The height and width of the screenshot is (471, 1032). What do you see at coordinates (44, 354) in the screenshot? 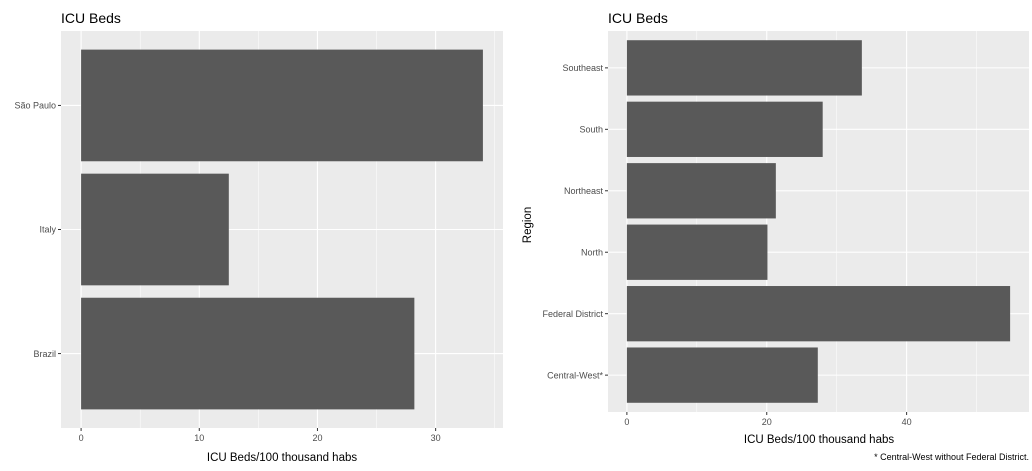
I see `y-tick-label: Brazil` at bounding box center [44, 354].